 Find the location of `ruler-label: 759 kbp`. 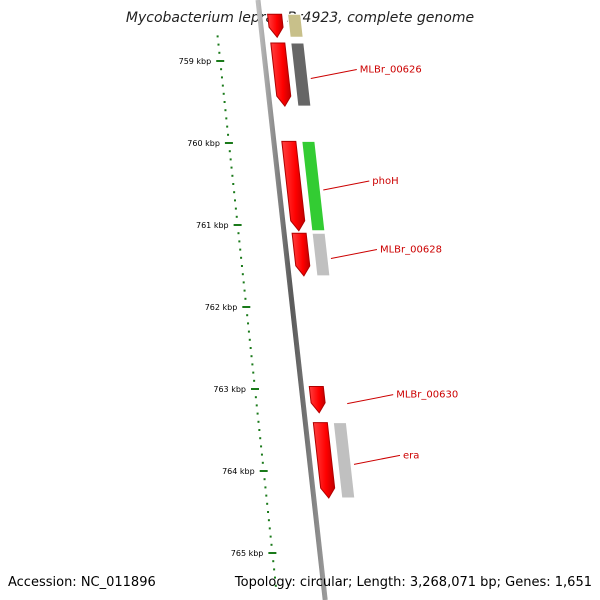

ruler-label: 759 kbp is located at coordinates (195, 61).